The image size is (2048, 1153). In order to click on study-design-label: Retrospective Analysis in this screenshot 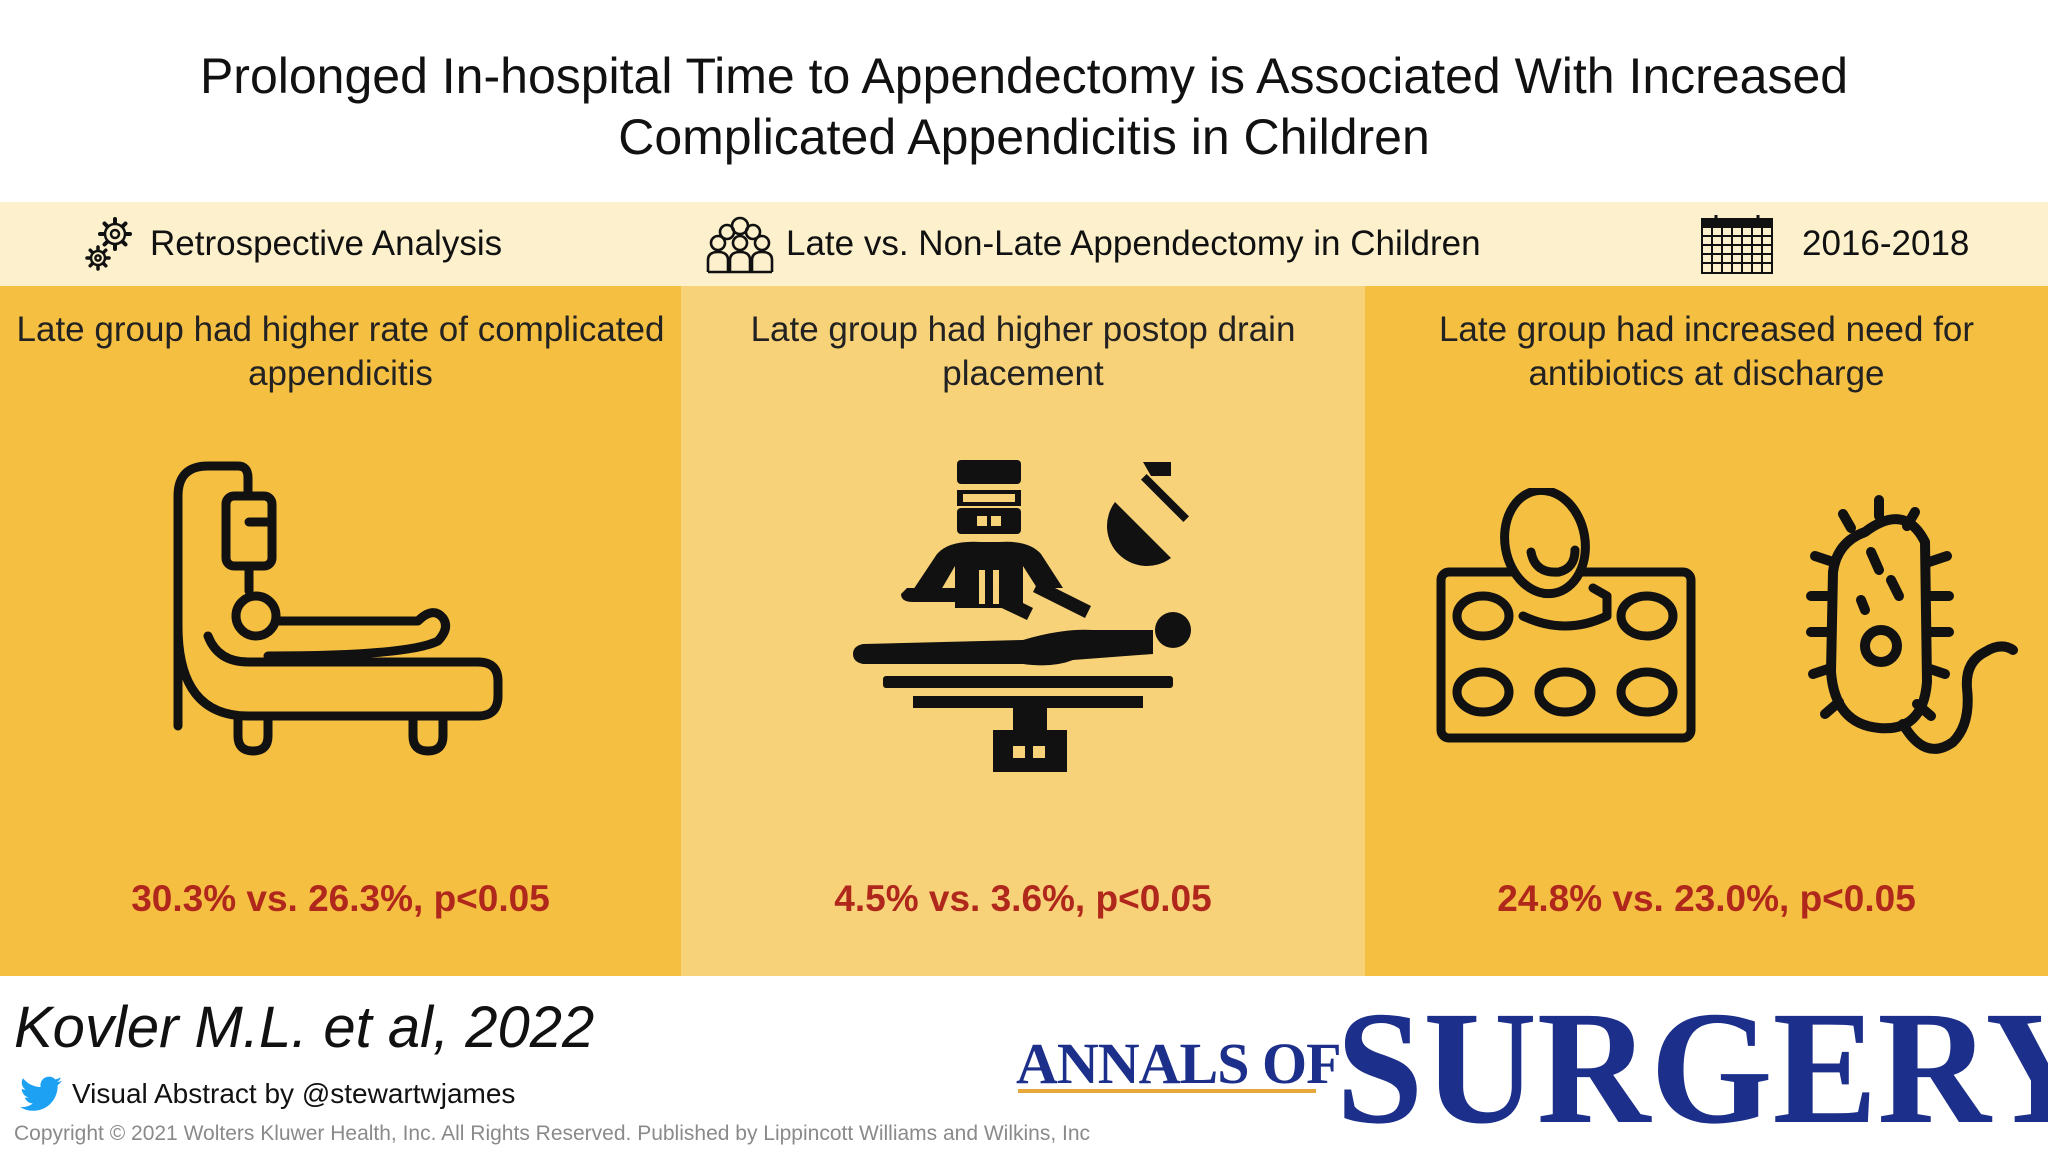, I will do `click(326, 243)`.